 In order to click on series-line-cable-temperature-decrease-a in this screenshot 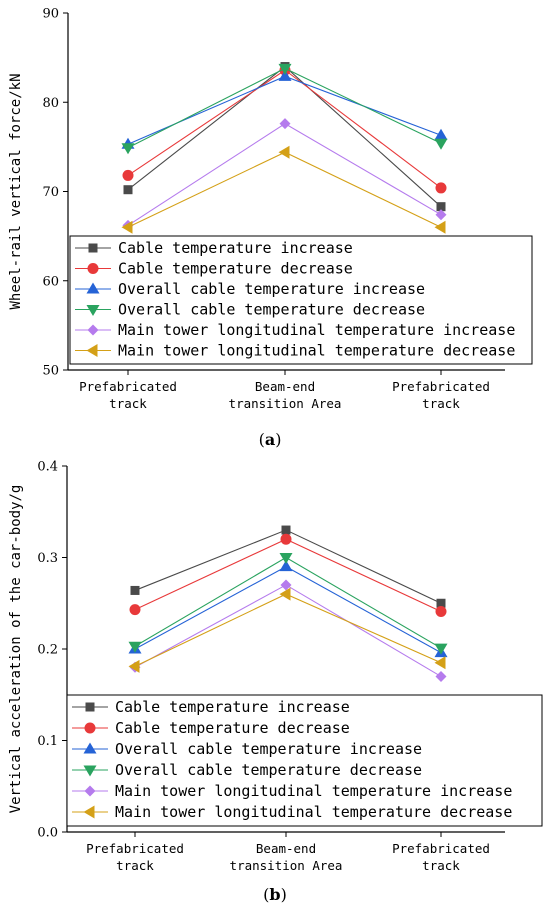, I will do `click(284, 129)`.